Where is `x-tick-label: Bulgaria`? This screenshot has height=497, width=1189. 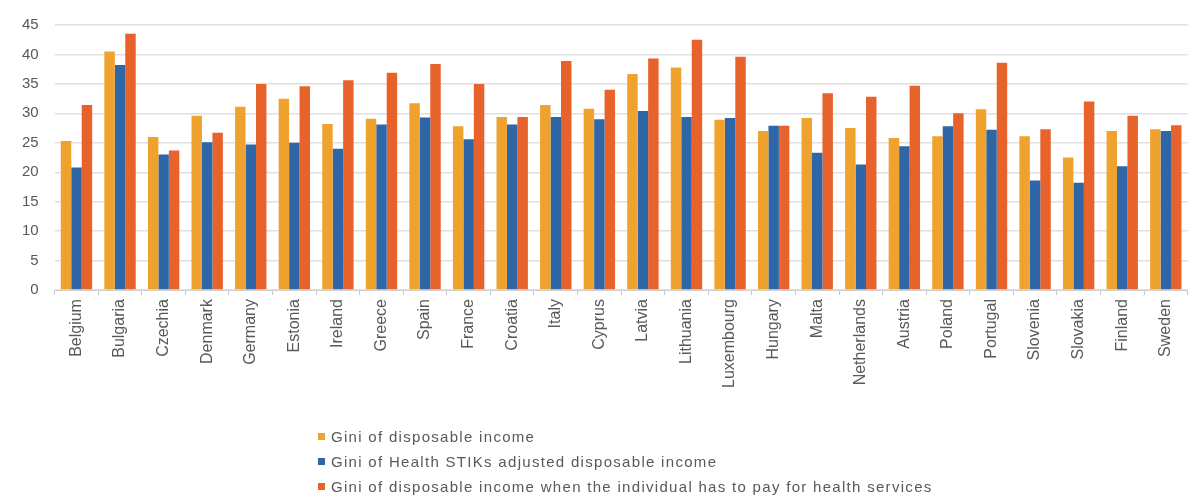
x-tick-label: Bulgaria is located at coordinates (119, 328).